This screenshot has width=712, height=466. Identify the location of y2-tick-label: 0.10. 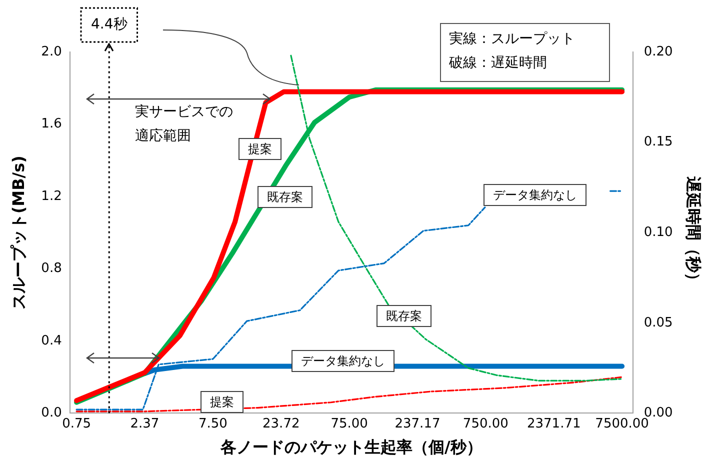
(658, 232).